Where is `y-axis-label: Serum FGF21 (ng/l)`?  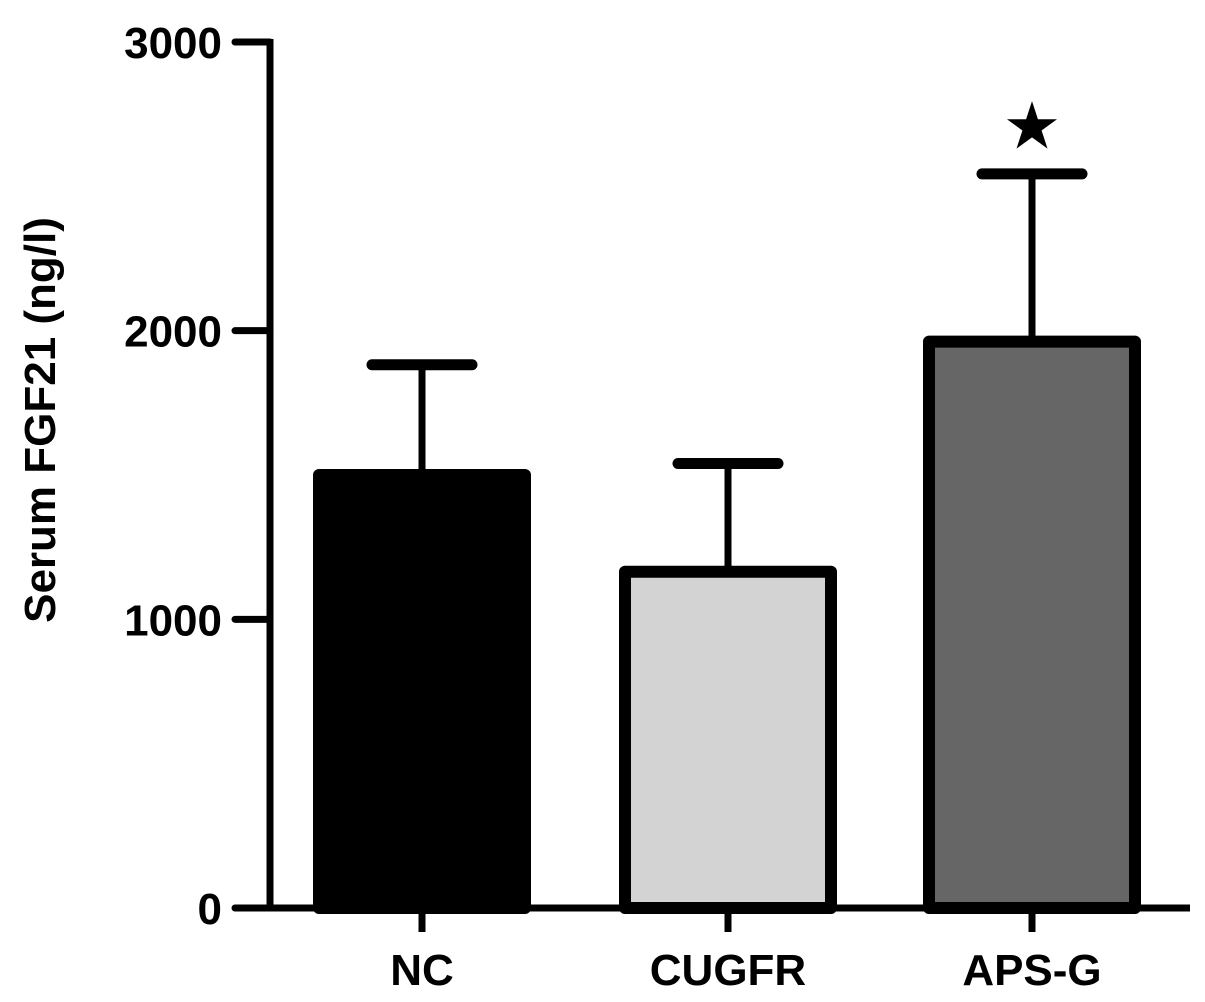 y-axis-label: Serum FGF21 (ng/l) is located at coordinates (40, 420).